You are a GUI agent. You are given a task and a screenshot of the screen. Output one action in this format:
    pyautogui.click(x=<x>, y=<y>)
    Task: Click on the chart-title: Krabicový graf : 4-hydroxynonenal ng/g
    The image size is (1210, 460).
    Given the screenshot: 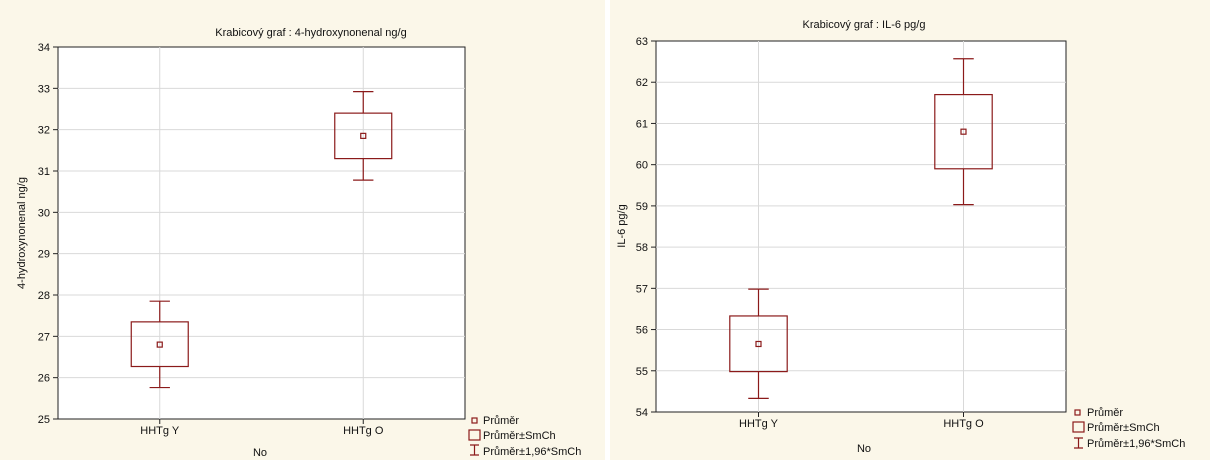 What is the action you would take?
    pyautogui.click(x=310, y=33)
    